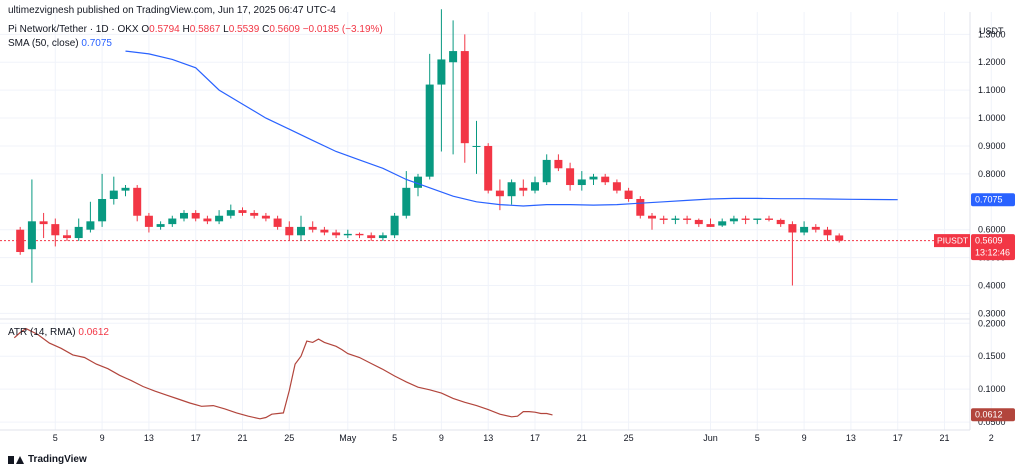 This screenshot has width=1024, height=472. I want to click on atr-axis-ticks: 0.2000 0.1500 0.1000 0.0500, so click(992, 372).